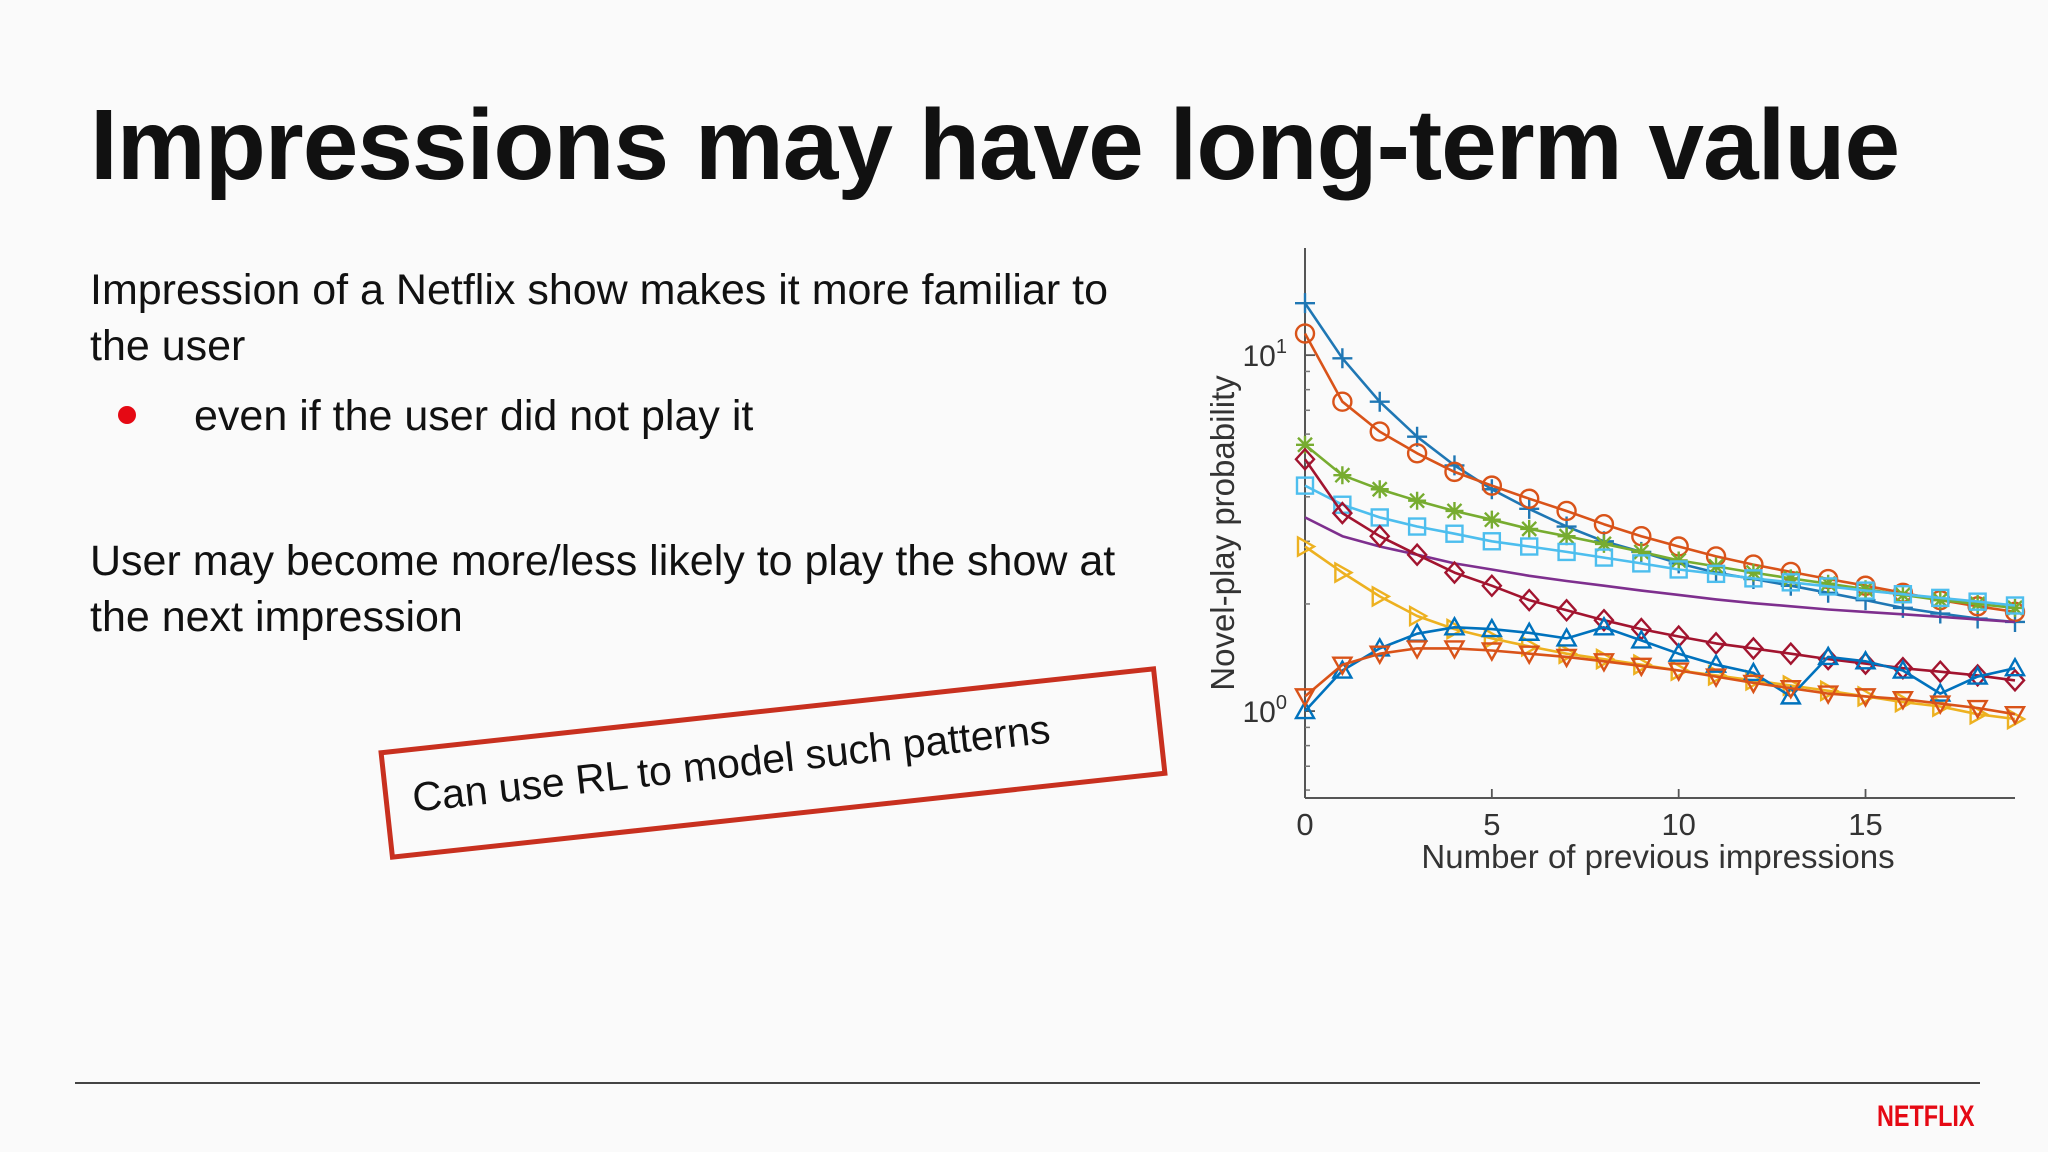 The height and width of the screenshot is (1152, 2048). Describe the element at coordinates (1491, 824) in the screenshot. I see `x-tick-label: 5` at that location.